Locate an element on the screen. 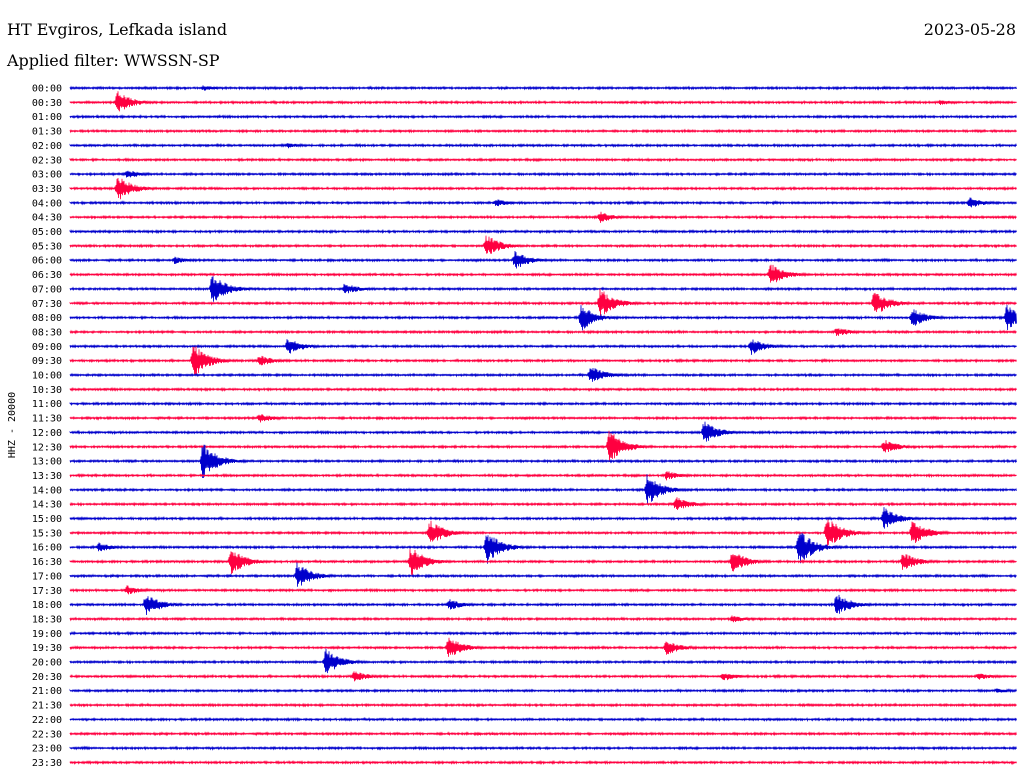 This screenshot has height=780, width=1024. tick-label: 11:30 is located at coordinates (47, 419).